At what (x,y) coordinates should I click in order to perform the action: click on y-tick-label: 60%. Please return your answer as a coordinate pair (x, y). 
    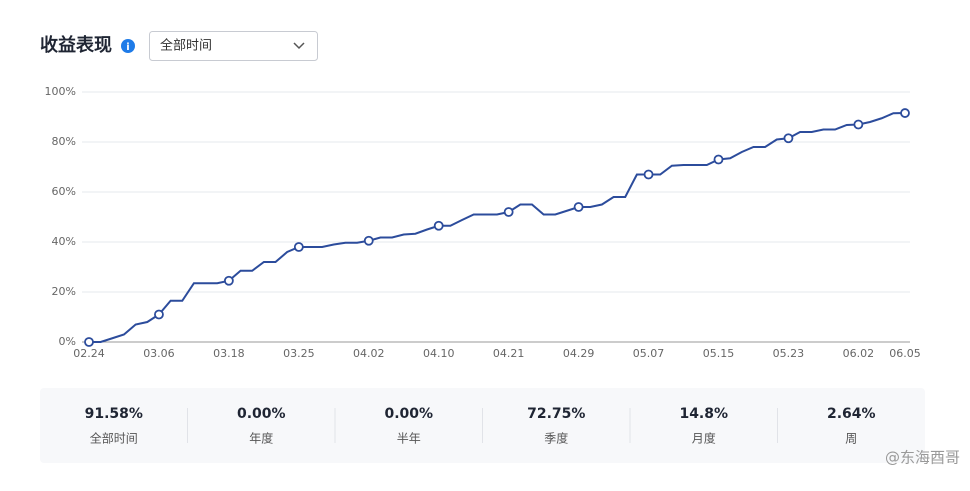
    Looking at the image, I should click on (64, 191).